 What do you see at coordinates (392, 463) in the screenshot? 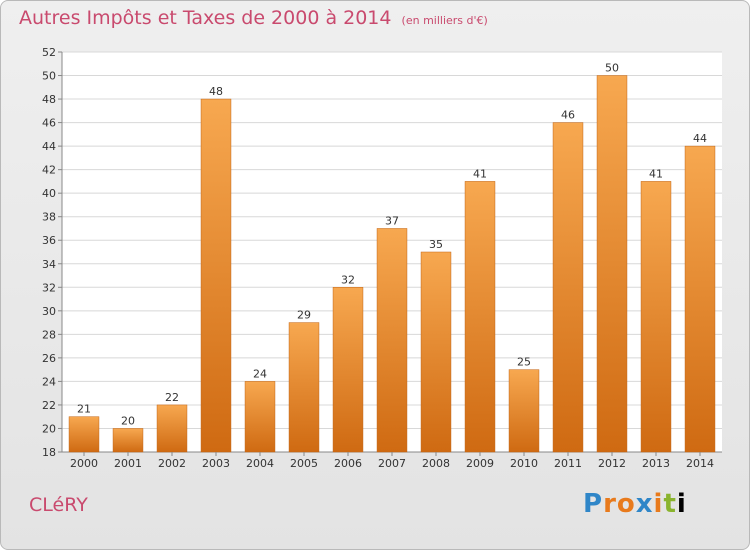
I see `x-tick-label: 2007` at bounding box center [392, 463].